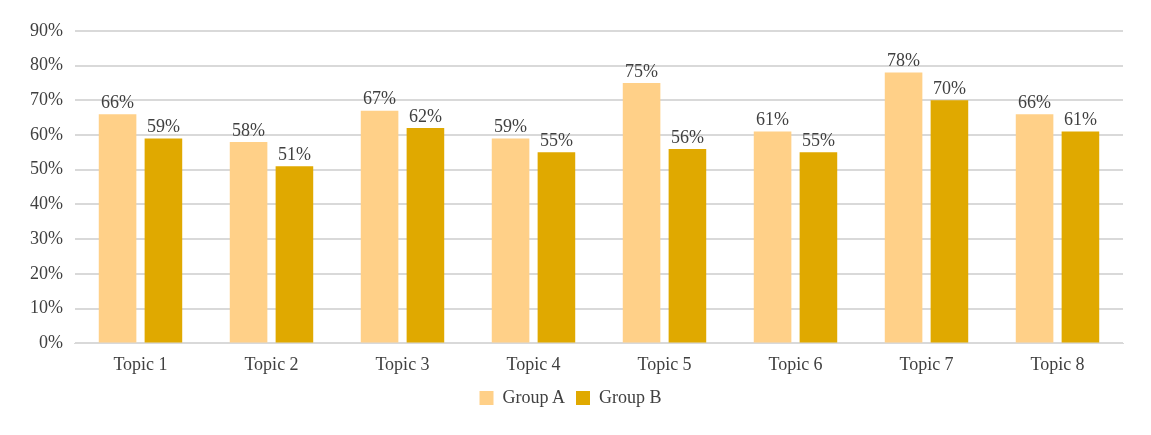 The width and height of the screenshot is (1151, 435). I want to click on x-tick-label: Topic 2, so click(271, 363).